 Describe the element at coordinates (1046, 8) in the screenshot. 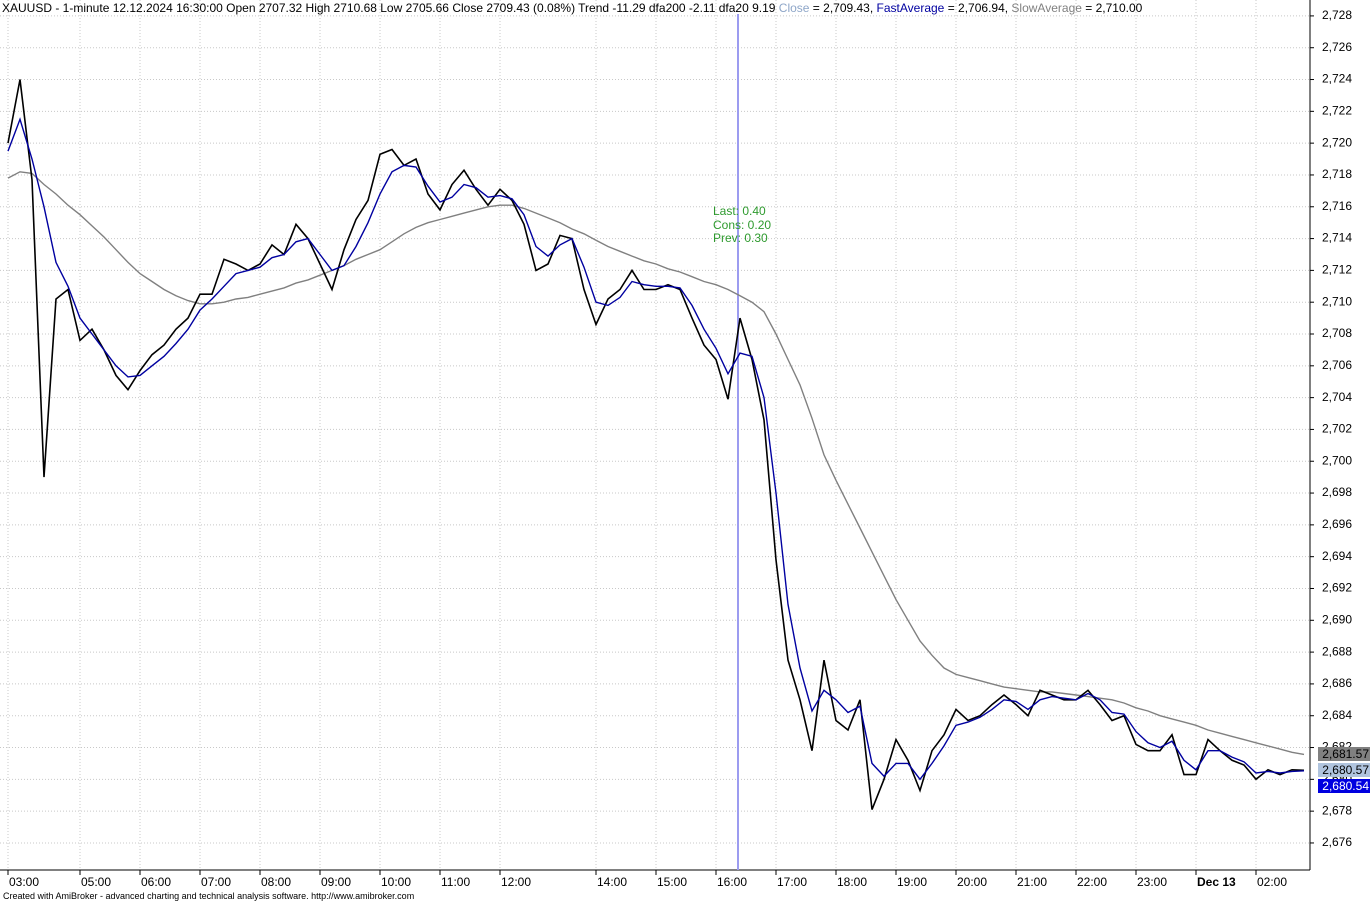

I see `legend-label: SlowAverage` at that location.